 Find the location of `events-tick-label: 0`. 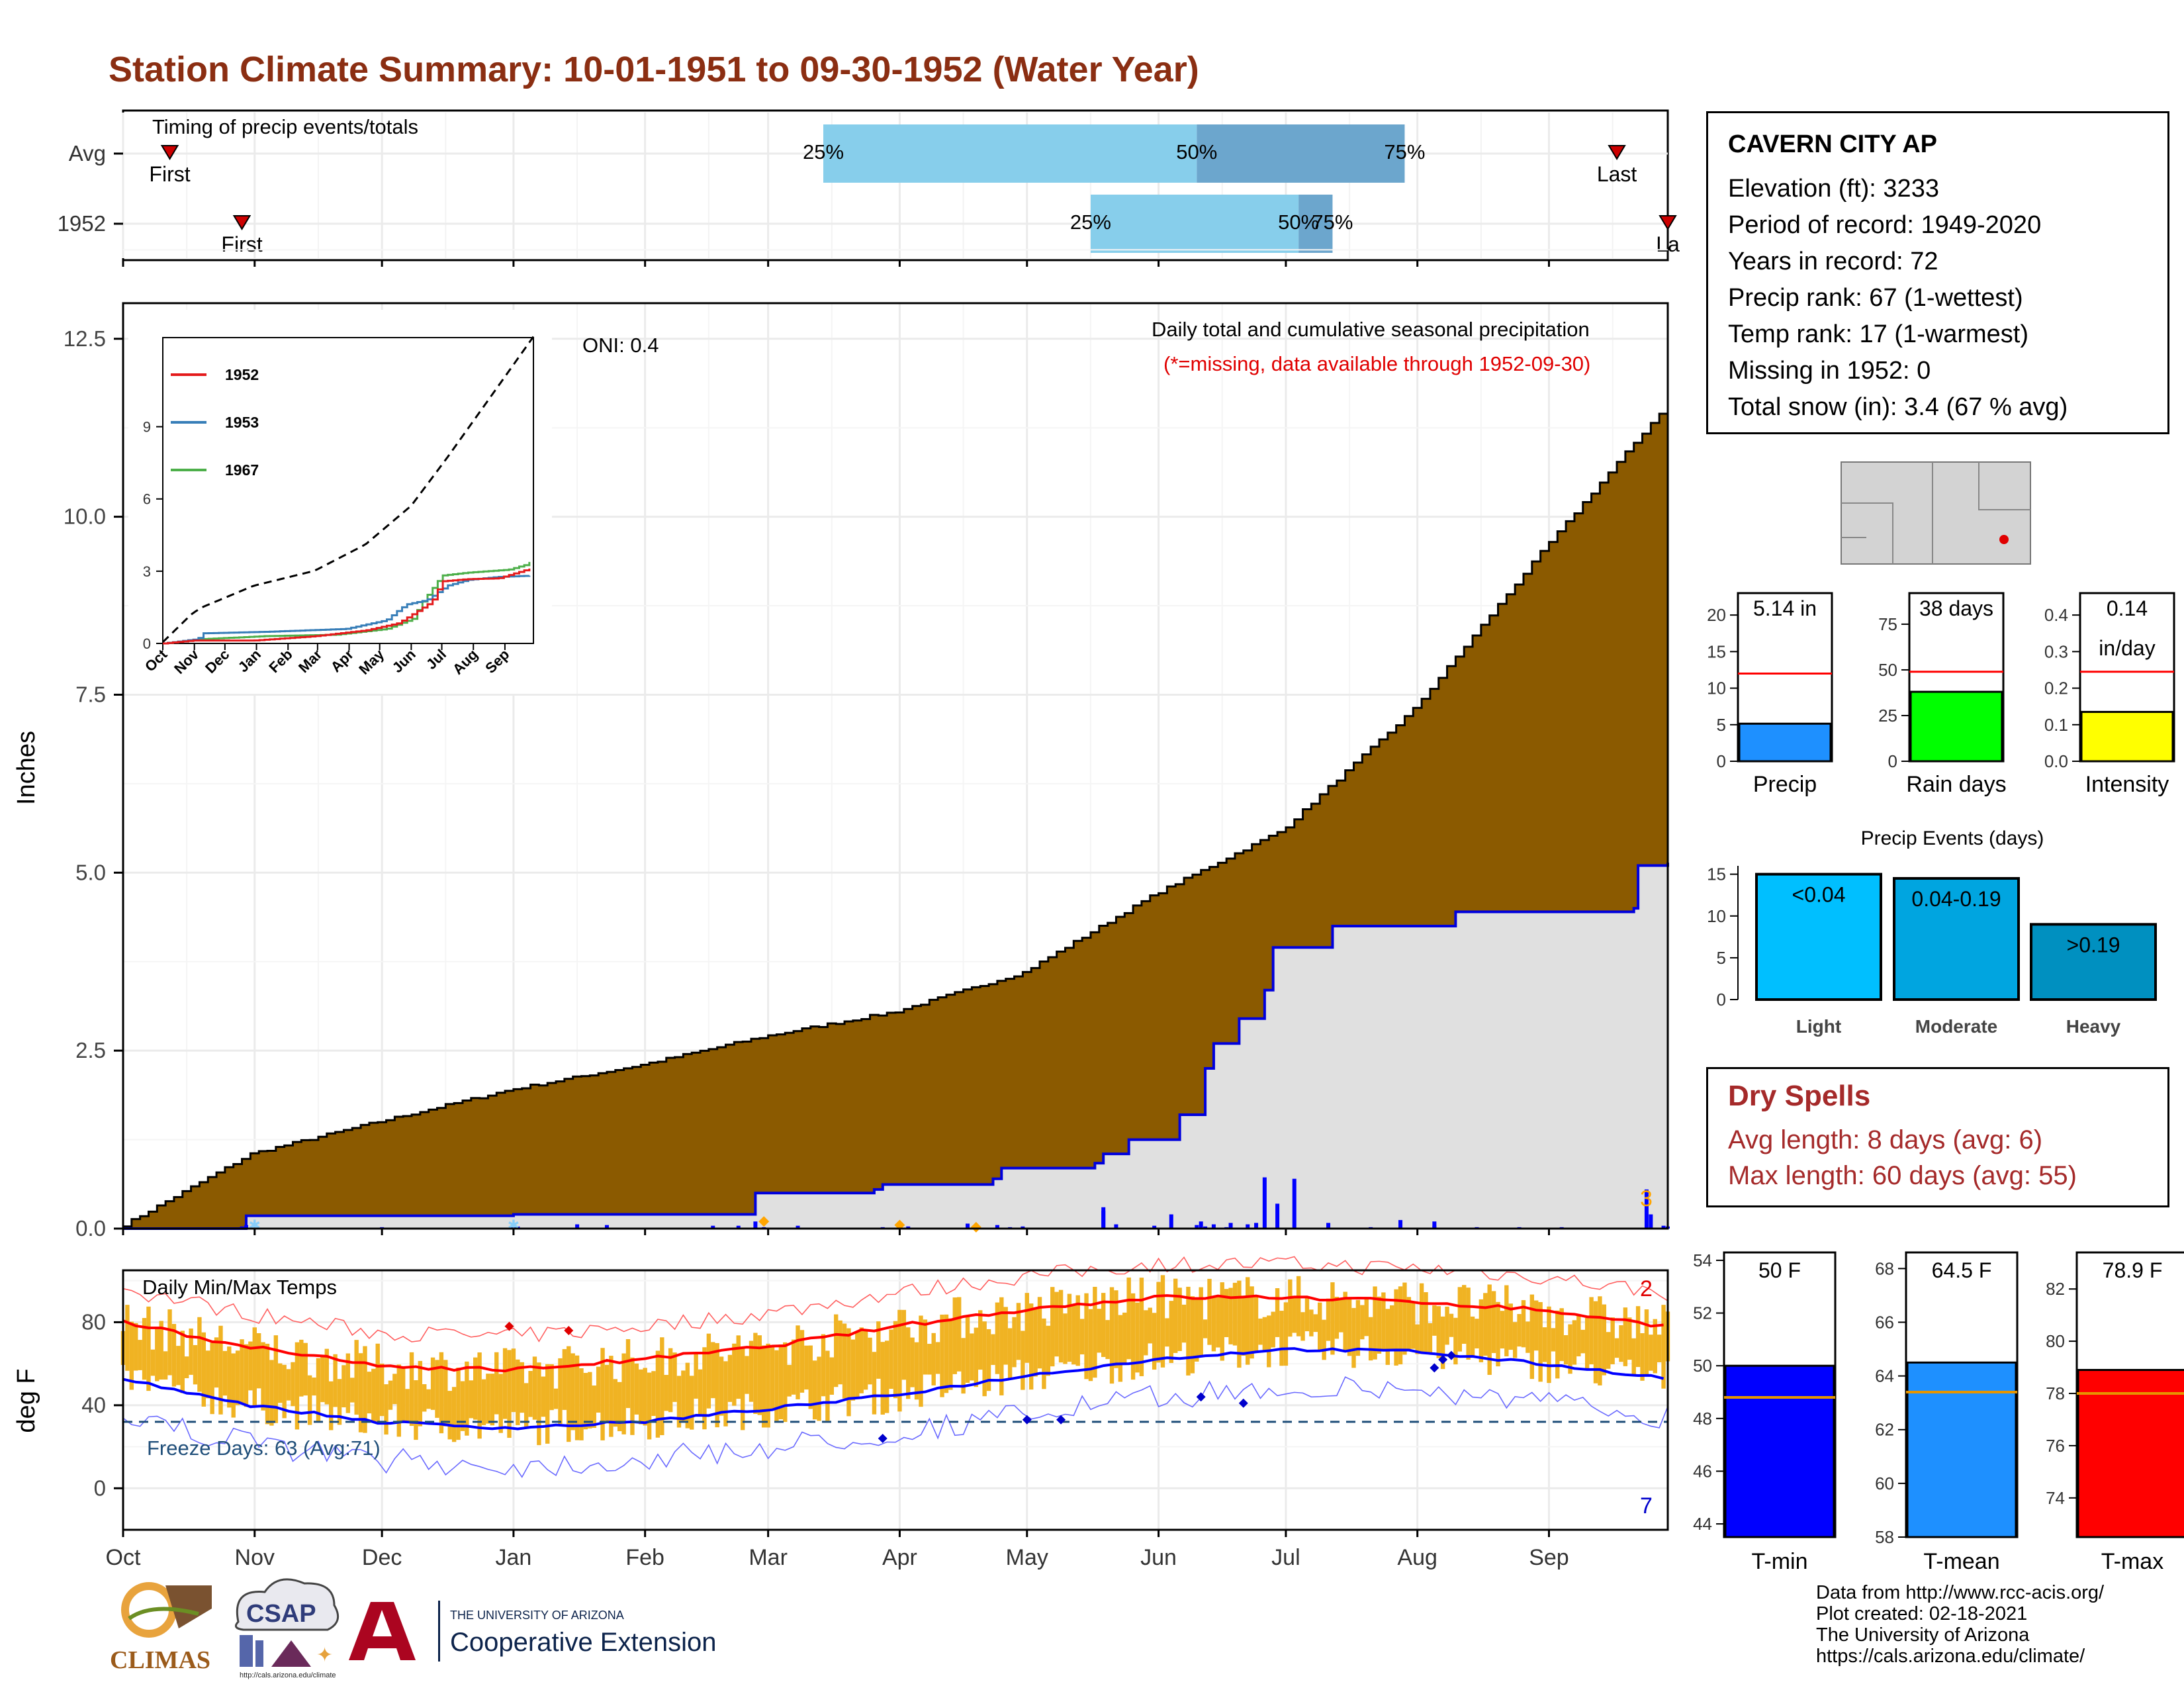

events-tick-label: 0 is located at coordinates (1721, 999).